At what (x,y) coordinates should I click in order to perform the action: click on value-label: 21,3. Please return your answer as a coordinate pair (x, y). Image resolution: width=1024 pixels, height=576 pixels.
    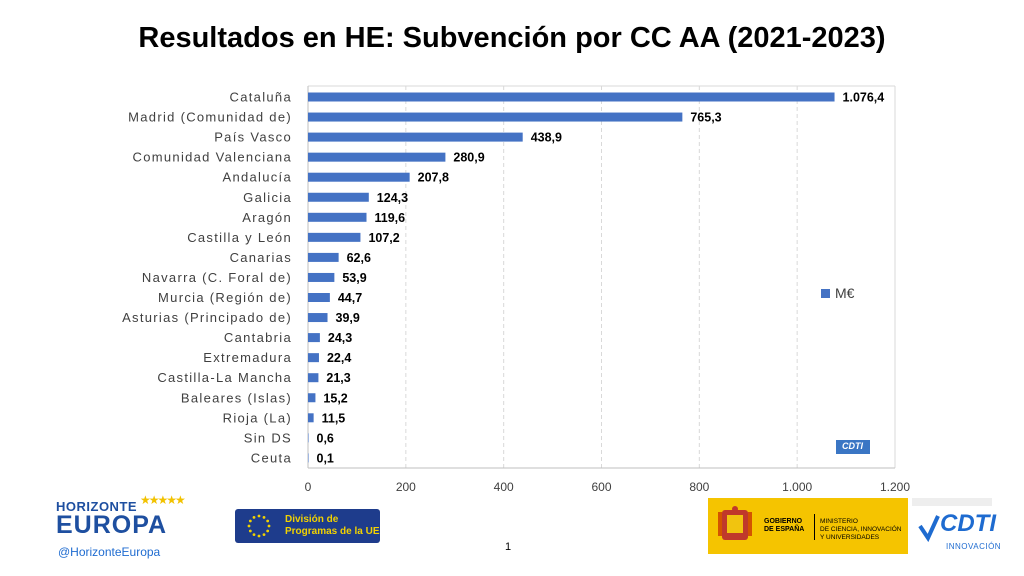
    Looking at the image, I should click on (338, 378).